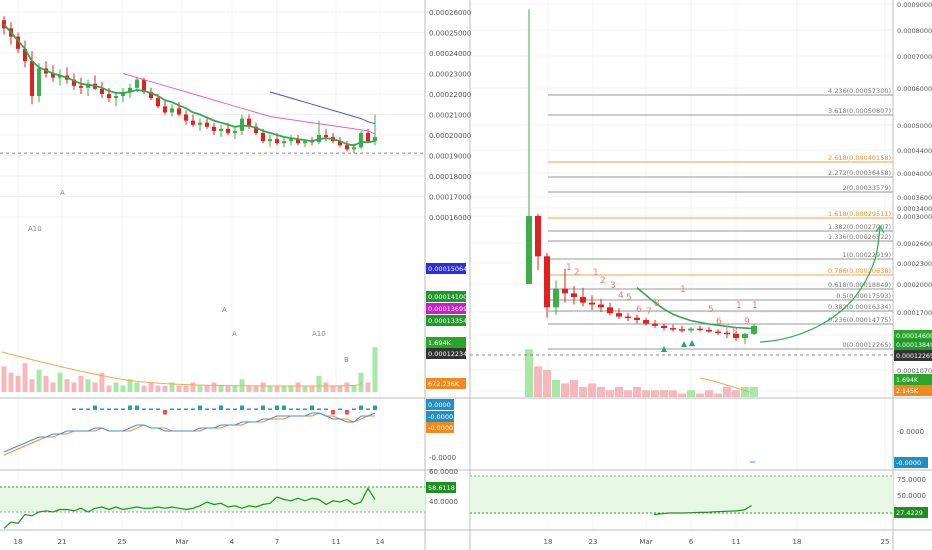 This screenshot has width=932, height=550. I want to click on left-rsi-band, so click(212, 499).